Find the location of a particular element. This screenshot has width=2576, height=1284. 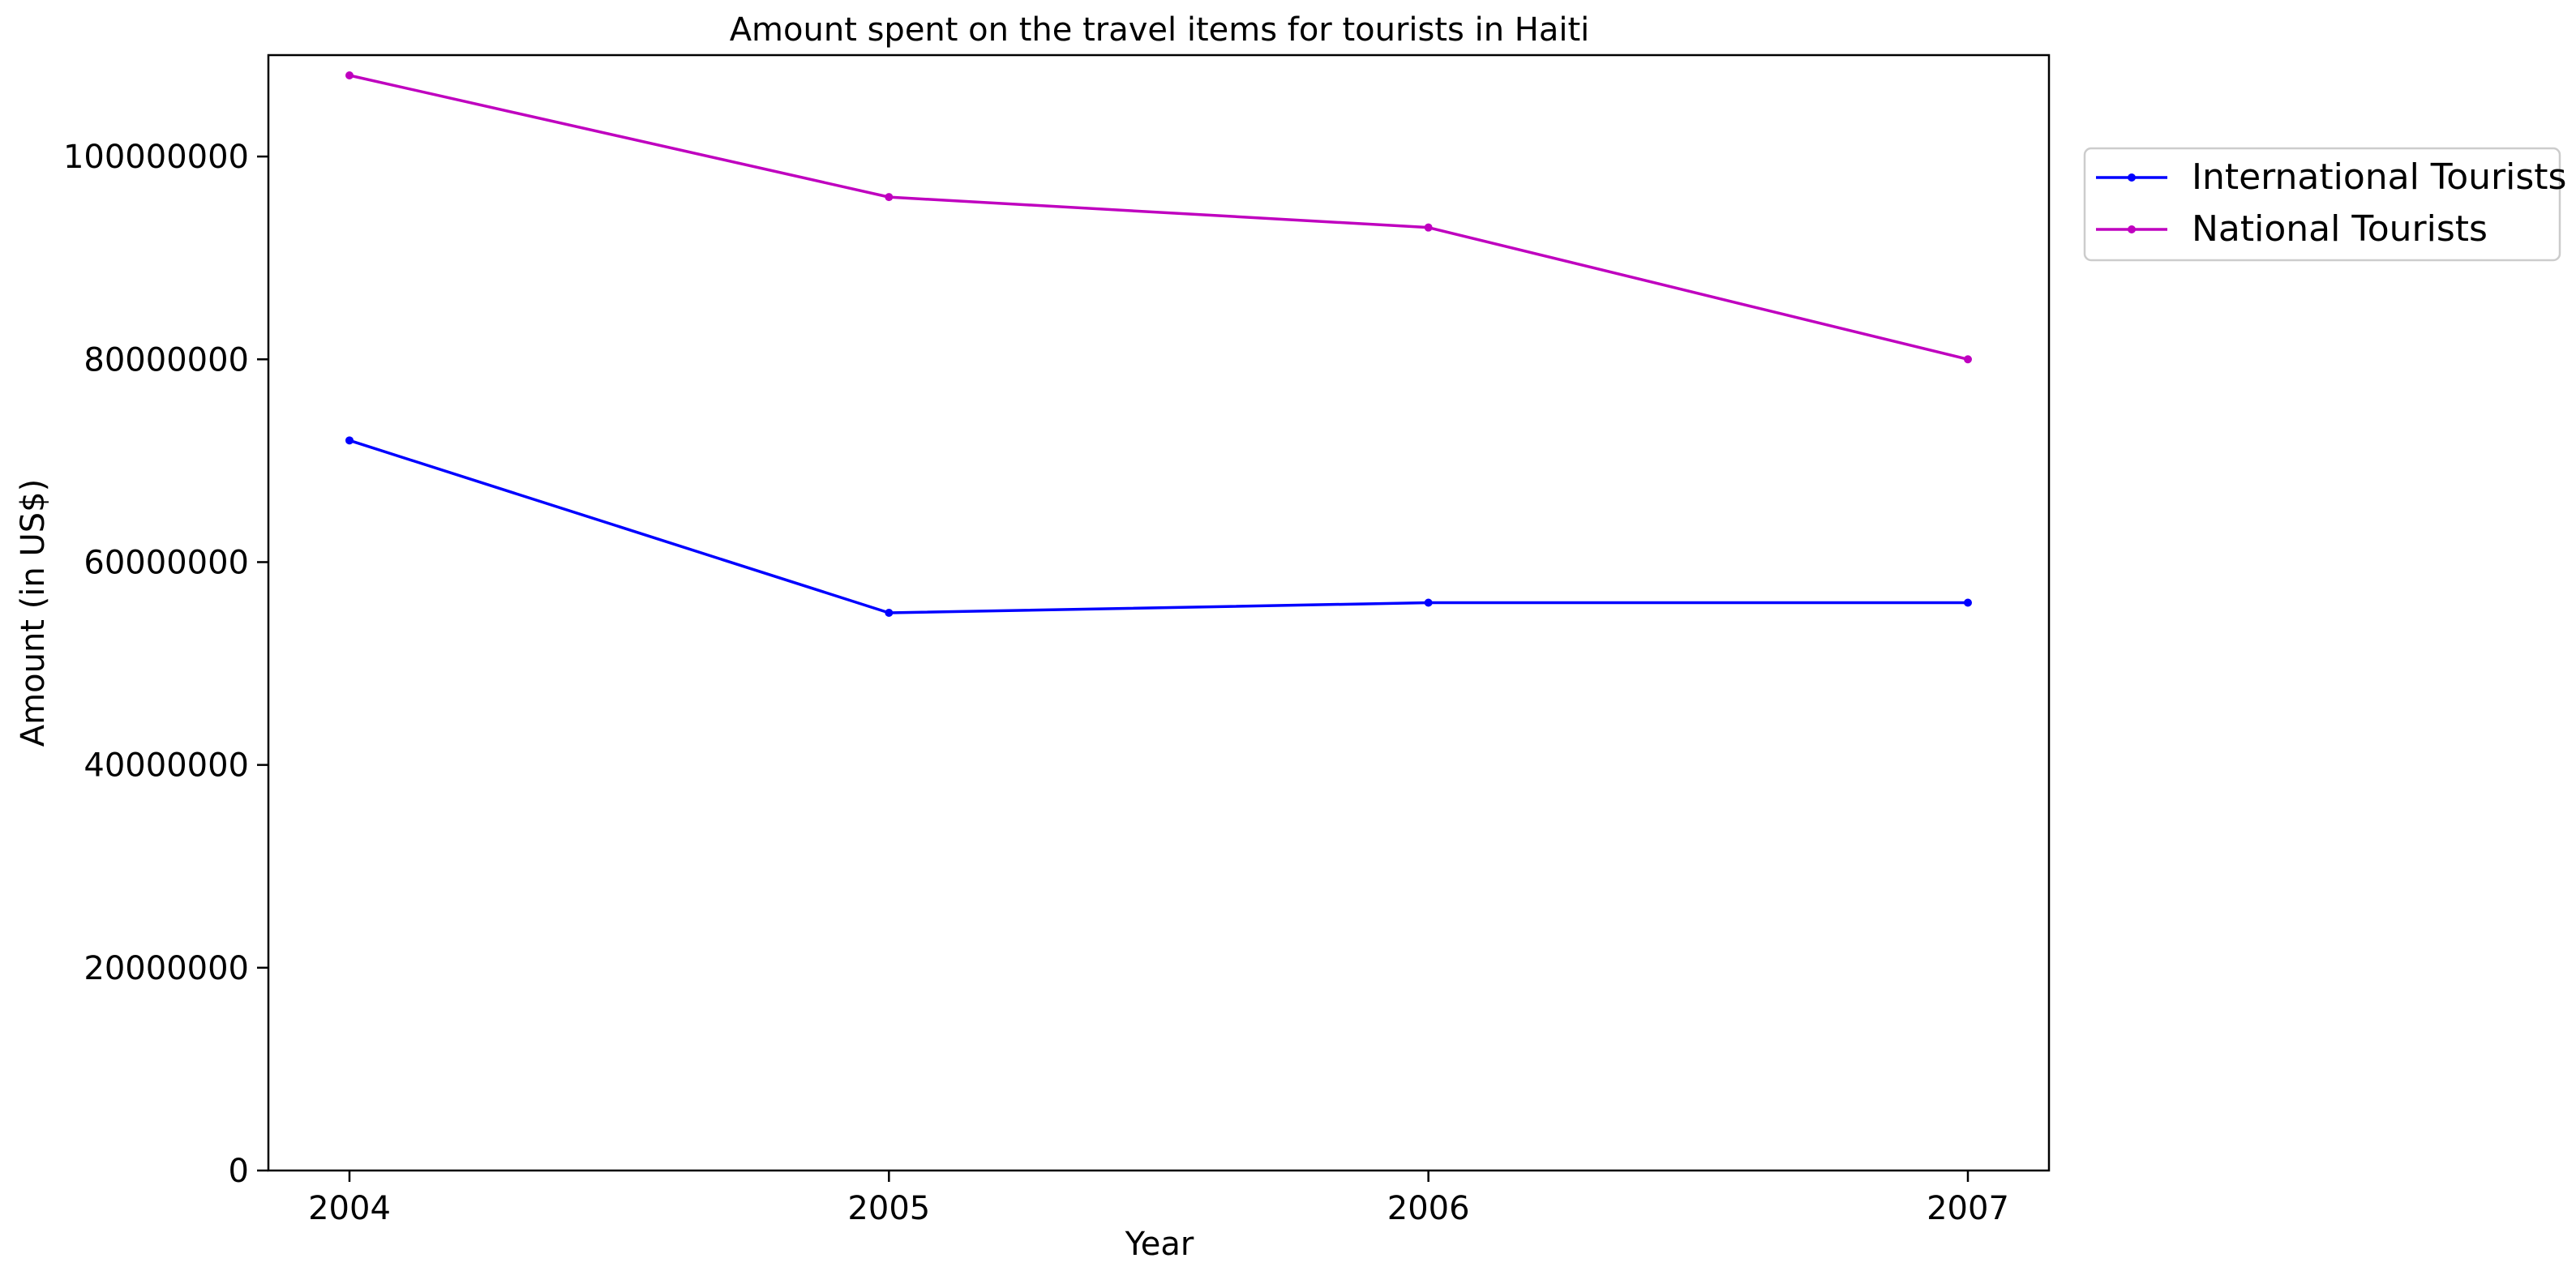

data-point-international-tourists-2005 is located at coordinates (889, 613).